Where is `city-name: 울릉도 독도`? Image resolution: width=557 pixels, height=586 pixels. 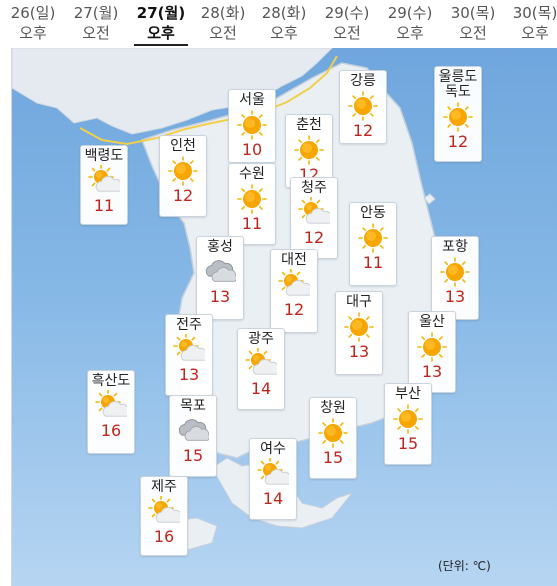 city-name: 울릉도 독도 is located at coordinates (458, 84).